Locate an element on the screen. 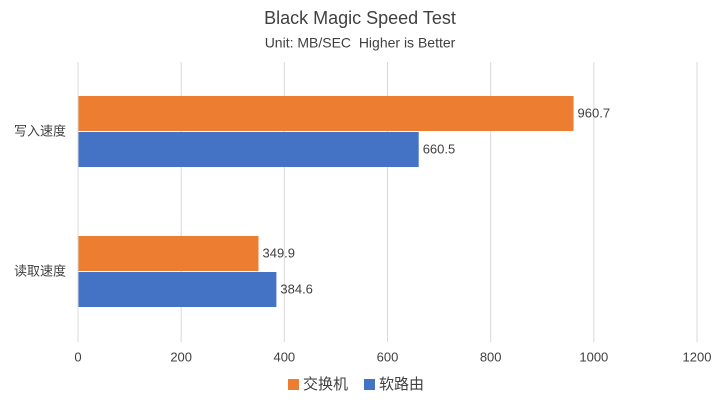 The image size is (720, 405). x-tick-label: 600 is located at coordinates (388, 356).